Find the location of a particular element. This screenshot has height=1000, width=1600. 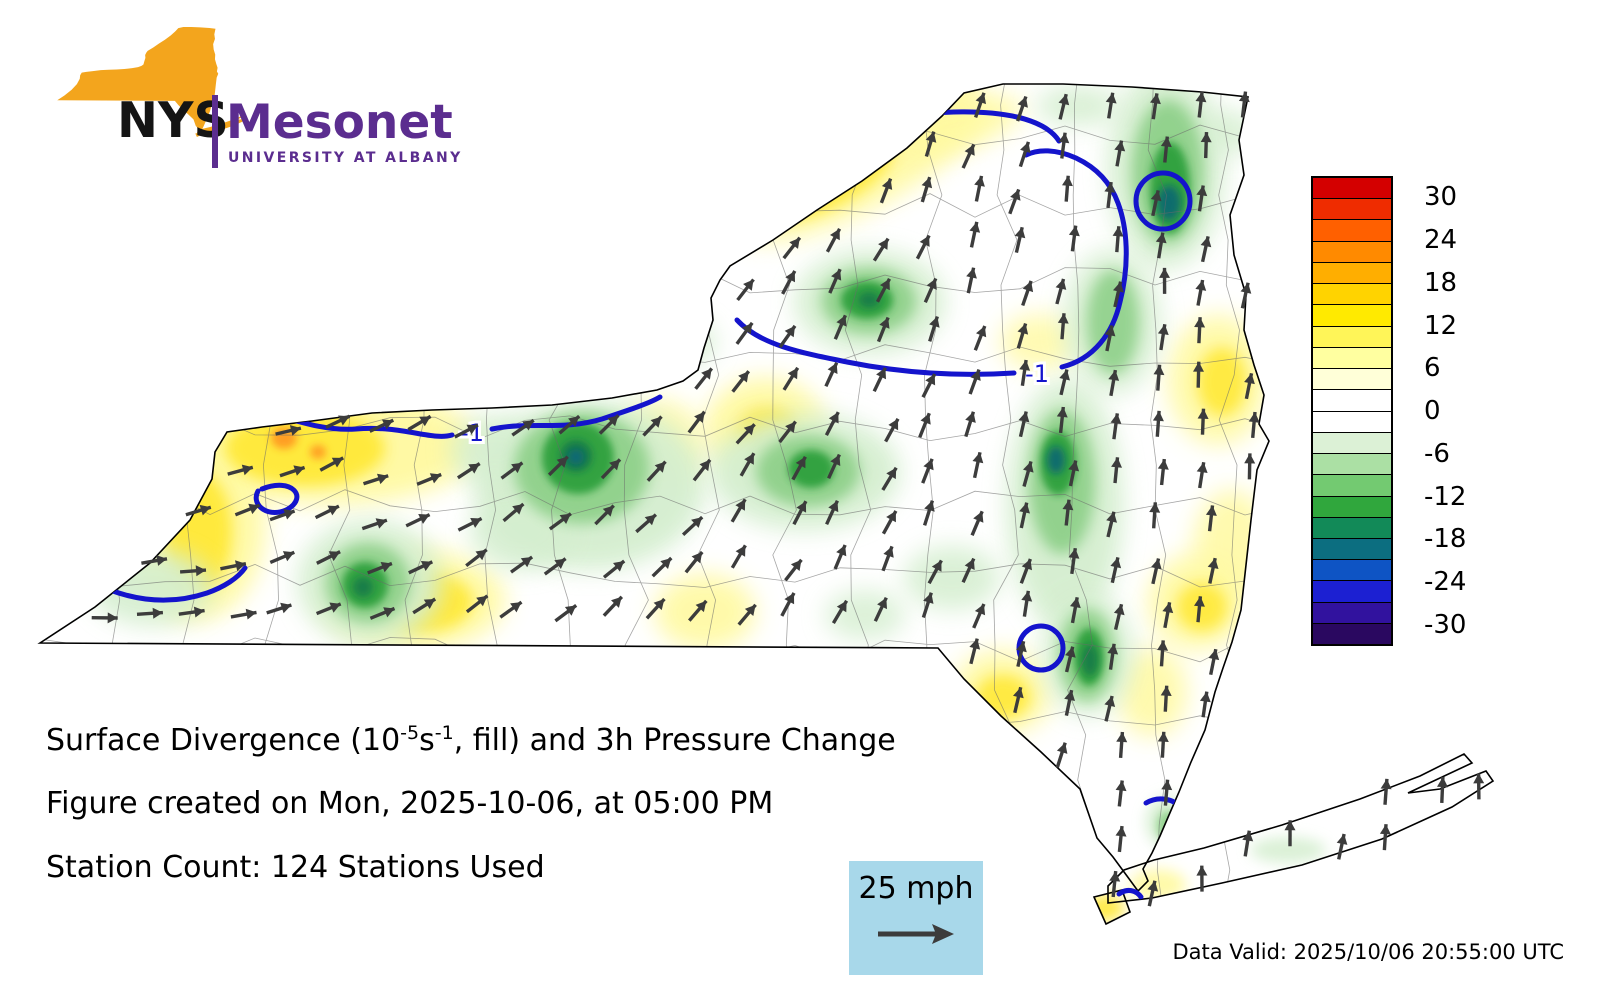

colorbar-tick-label: 0 is located at coordinates (1432, 411).